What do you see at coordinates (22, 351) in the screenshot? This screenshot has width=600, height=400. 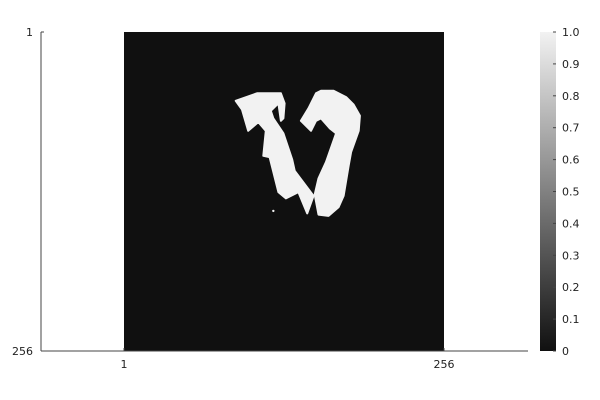 I see `y-tick-label-256: 256` at bounding box center [22, 351].